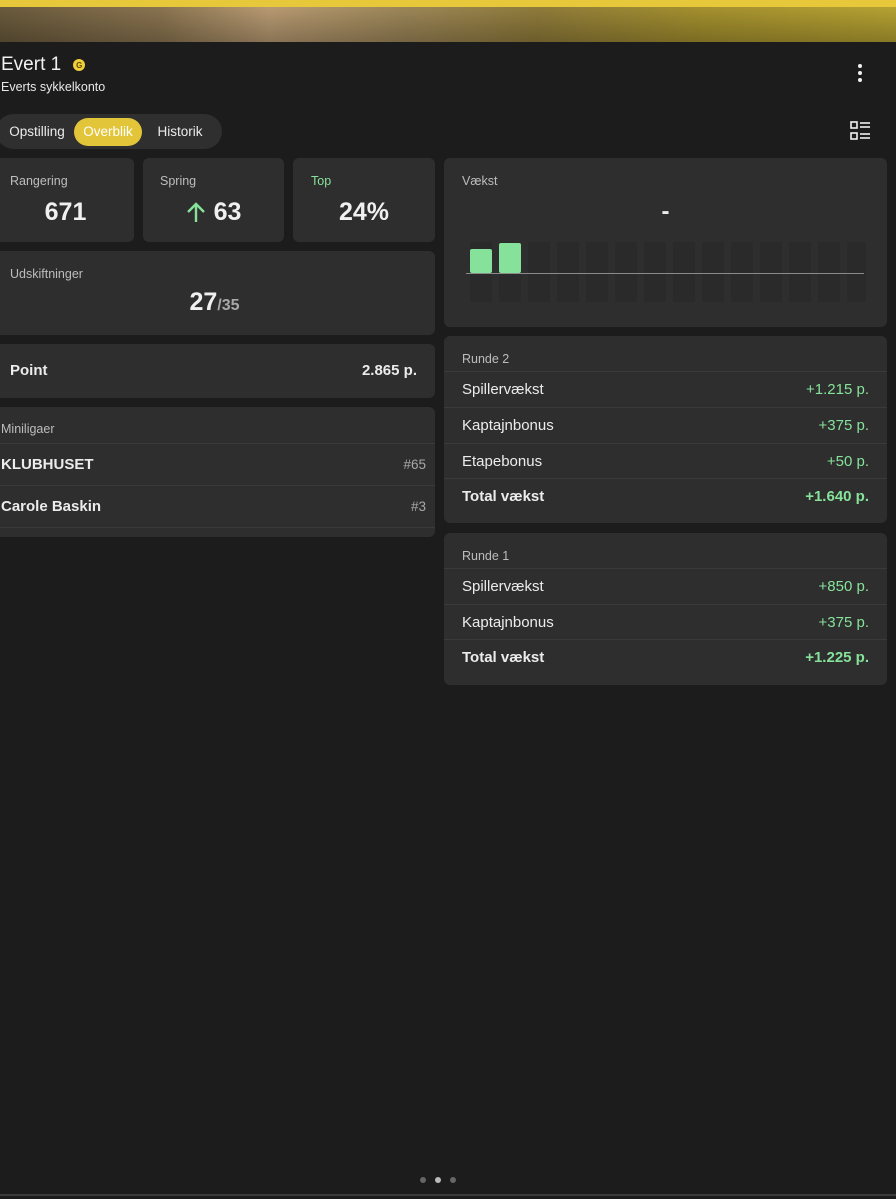  I want to click on row-value: +850 p., so click(843, 586).